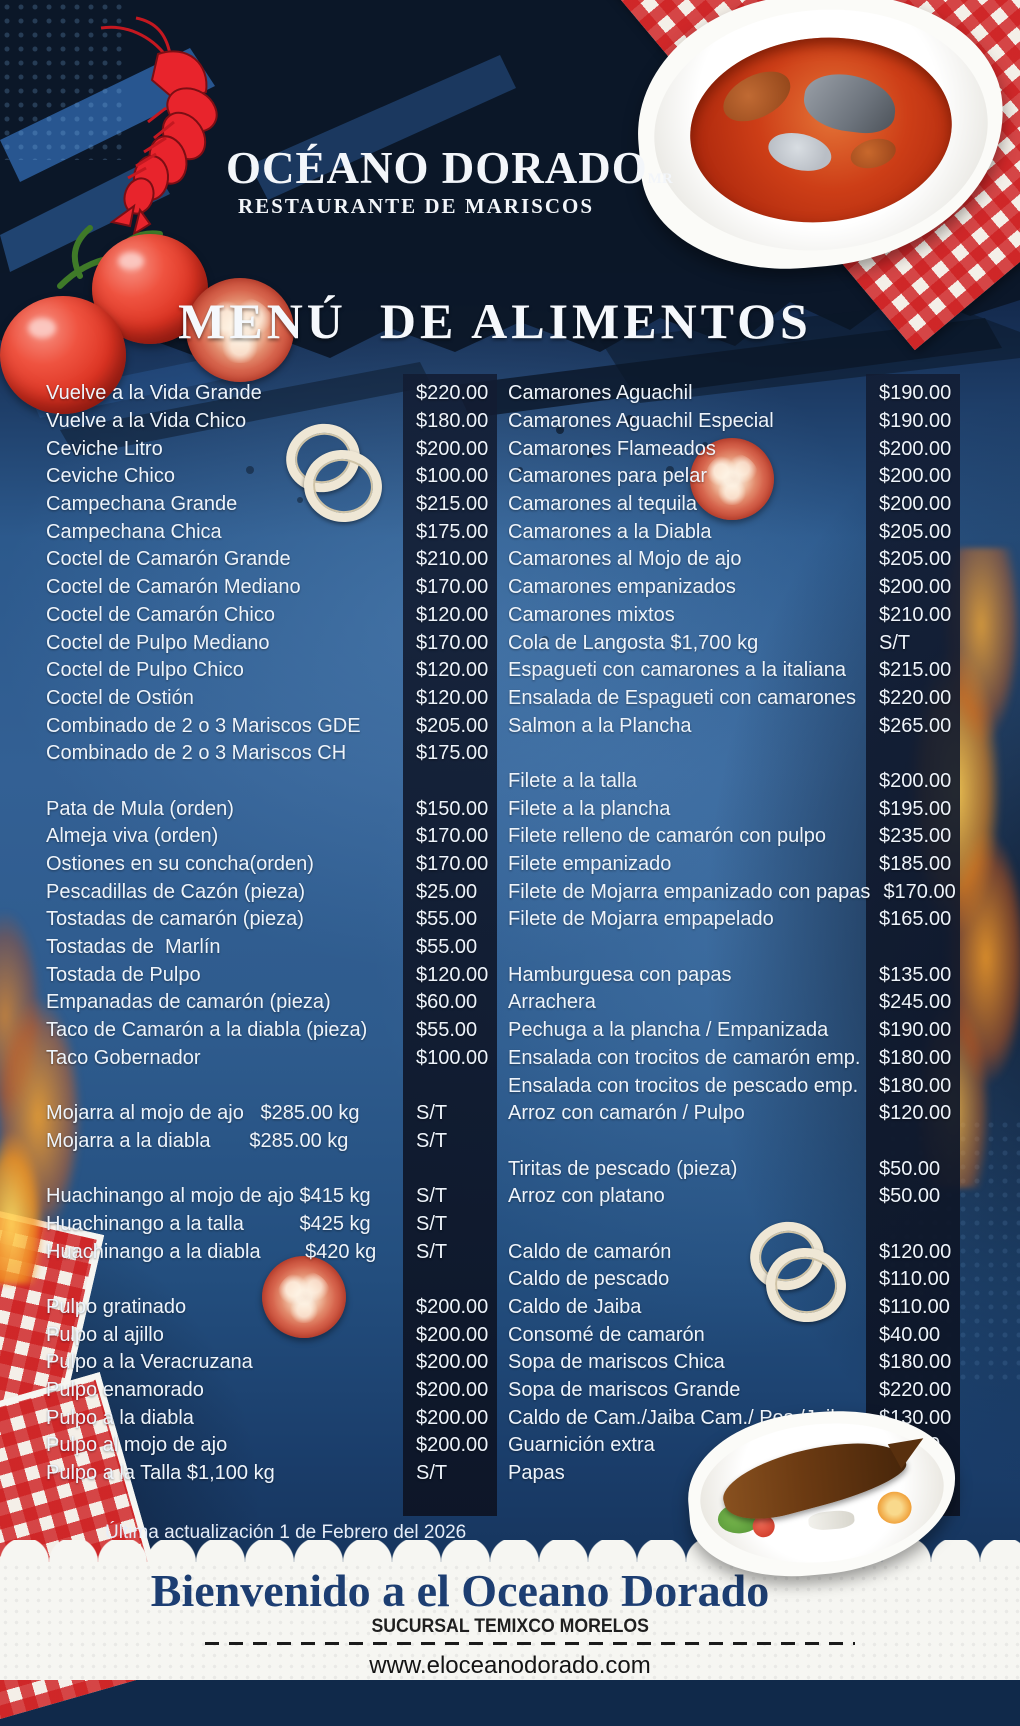  Describe the element at coordinates (452, 808) in the screenshot. I see `menu-item-price: $150.00` at that location.